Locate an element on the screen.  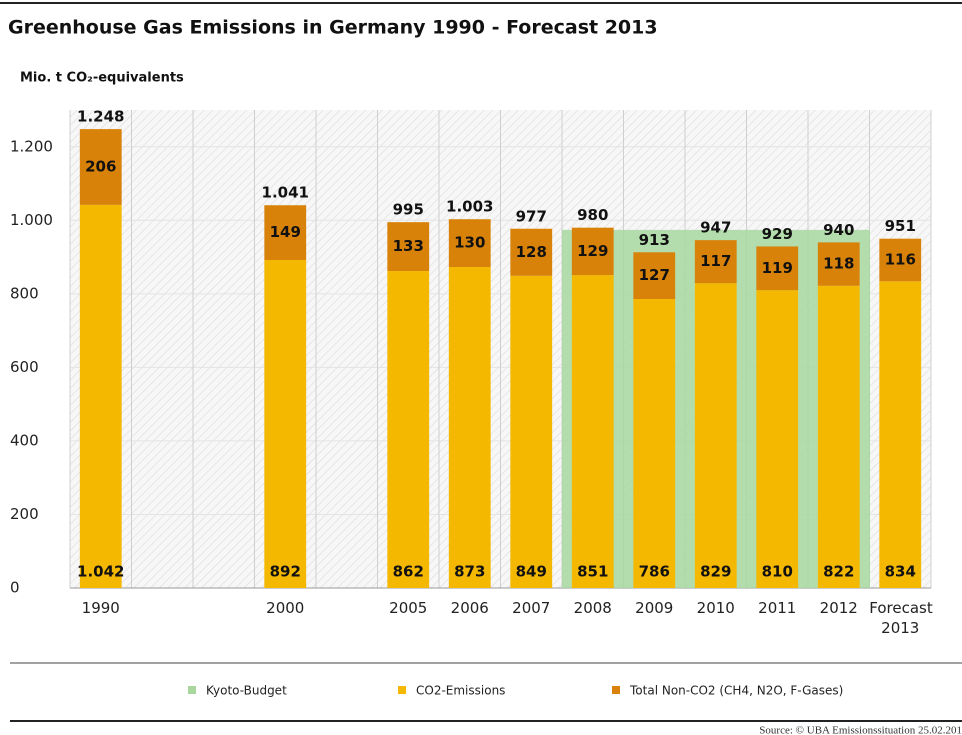
total-label: 995 is located at coordinates (408, 210).